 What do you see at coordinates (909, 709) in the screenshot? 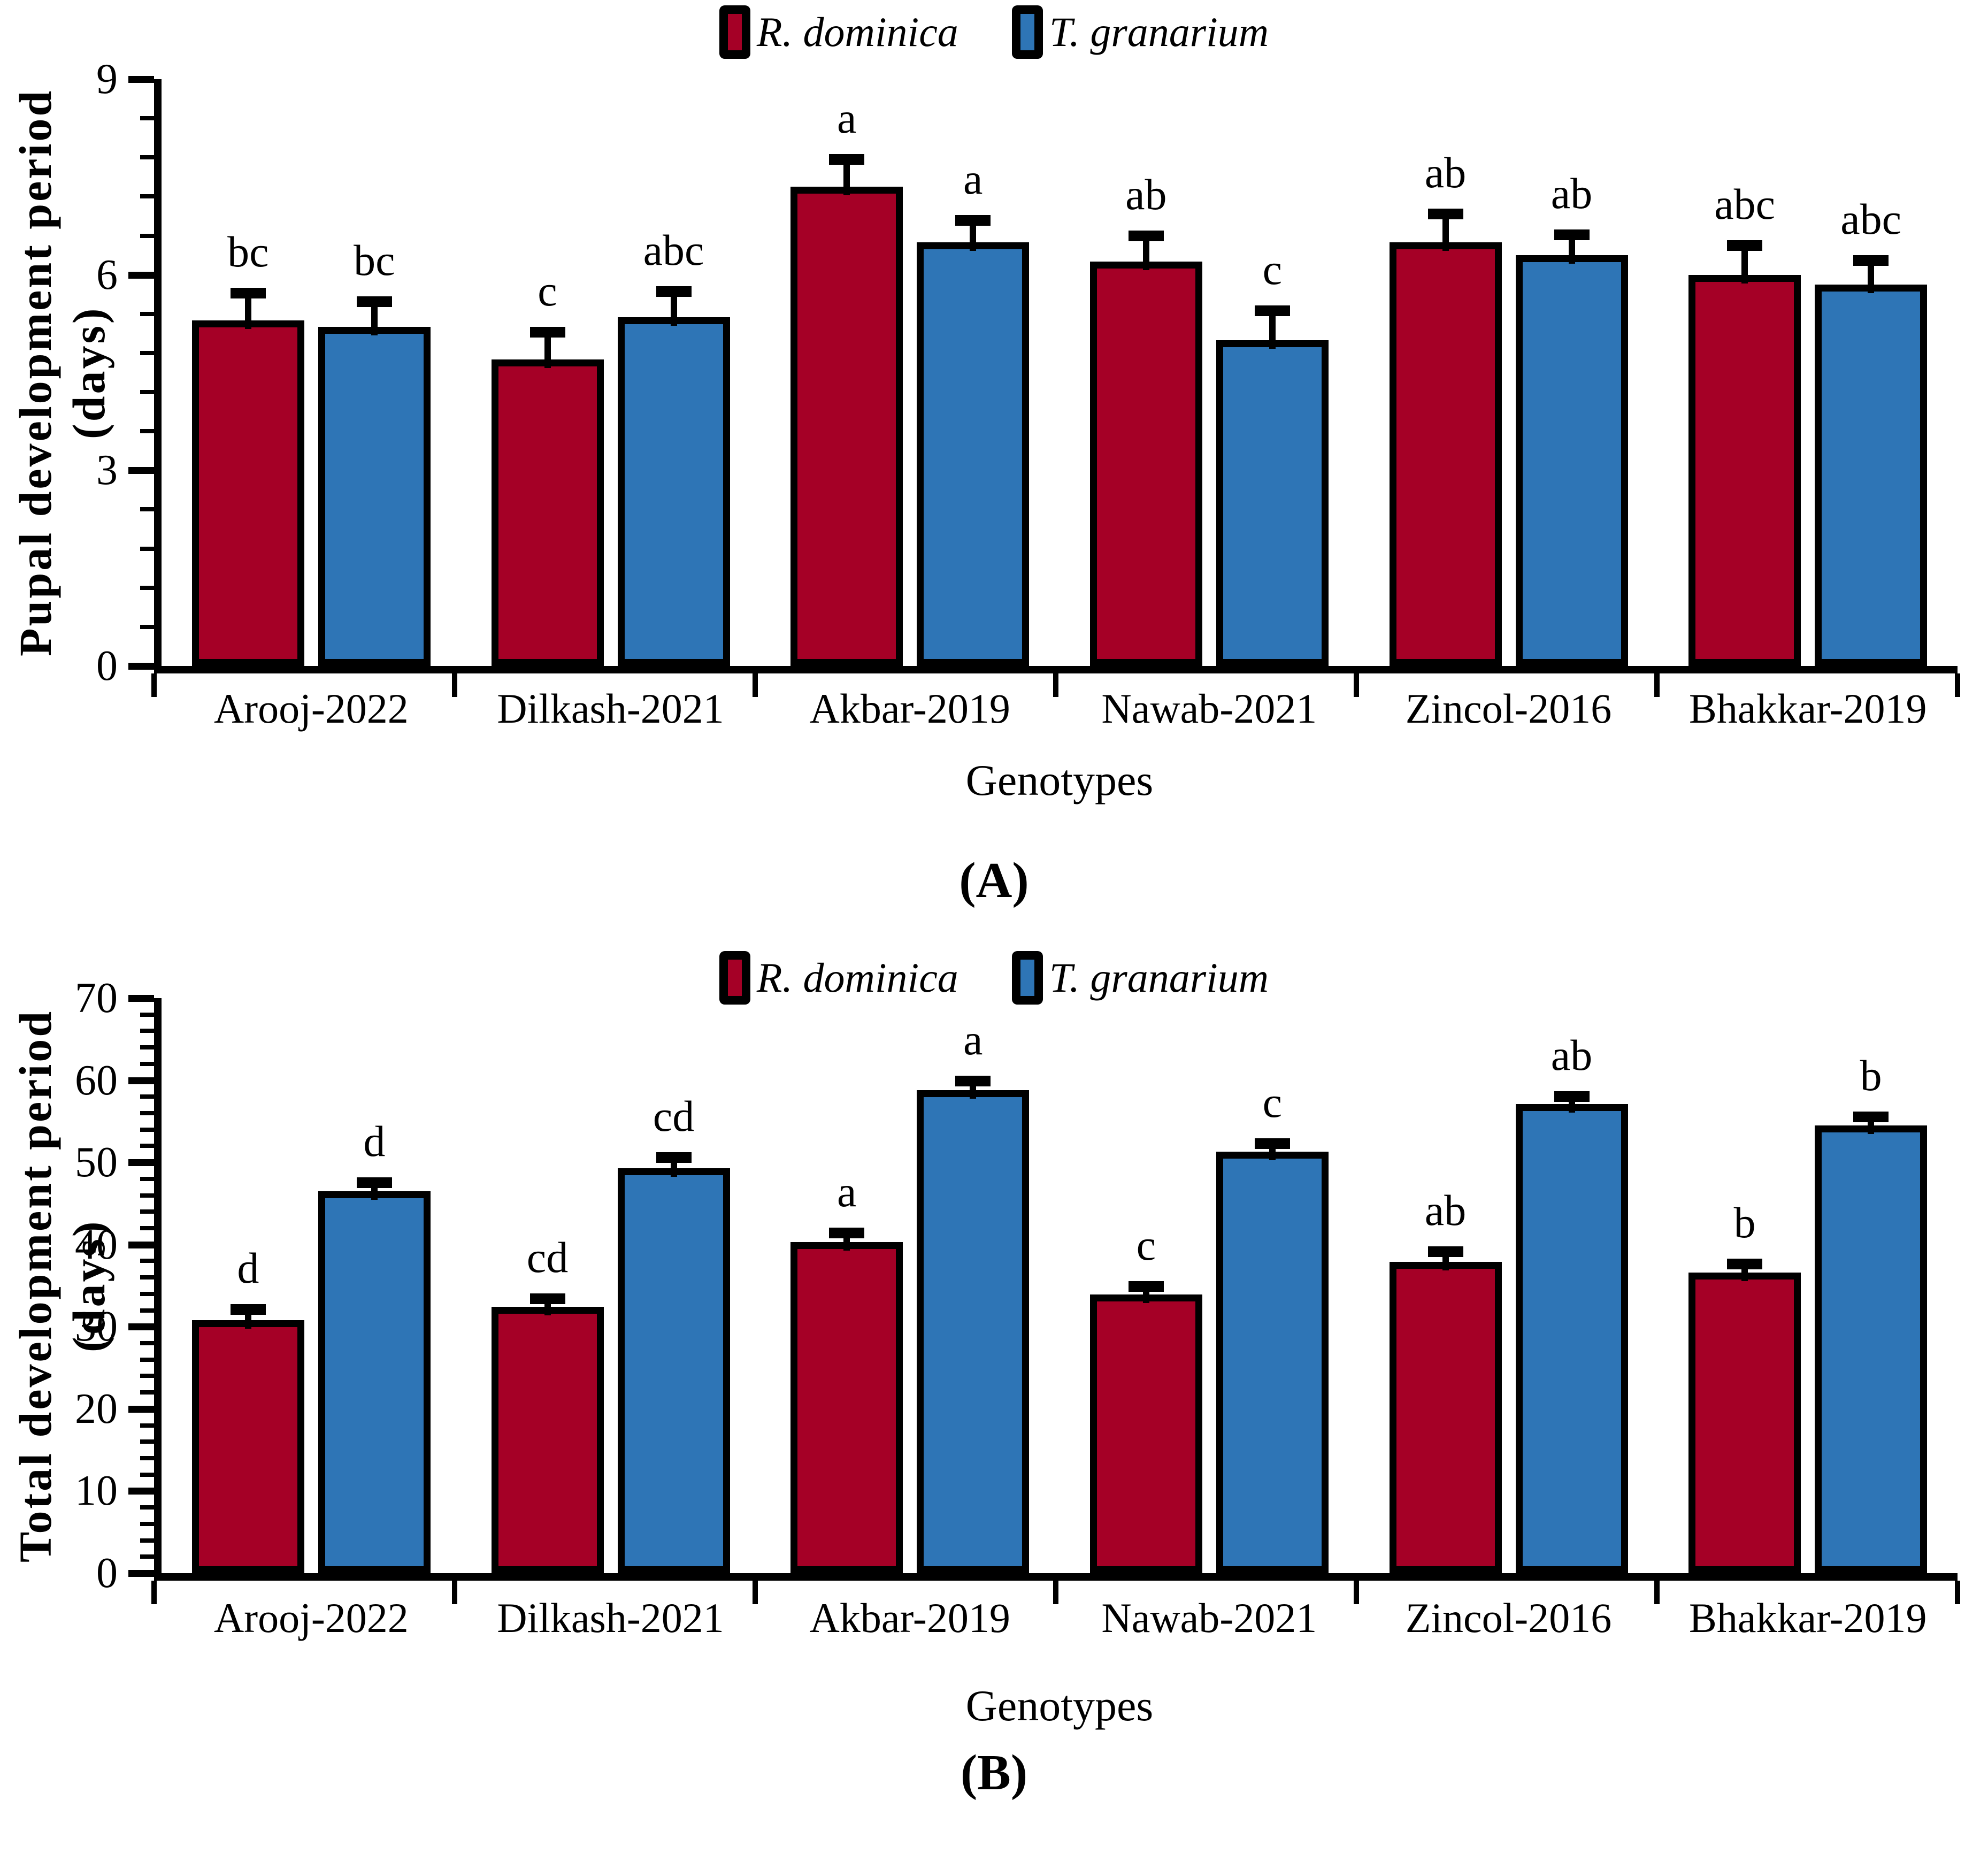
I see `category-label: Akbar-2019` at bounding box center [909, 709].